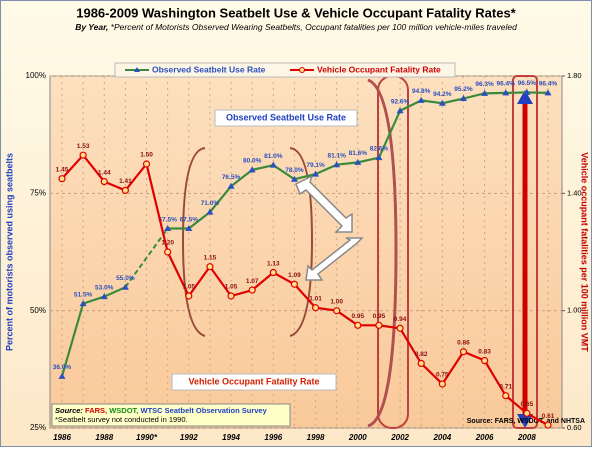 The image size is (592, 452). What do you see at coordinates (358, 153) in the screenshot?
I see `data-label: 81.6%` at bounding box center [358, 153].